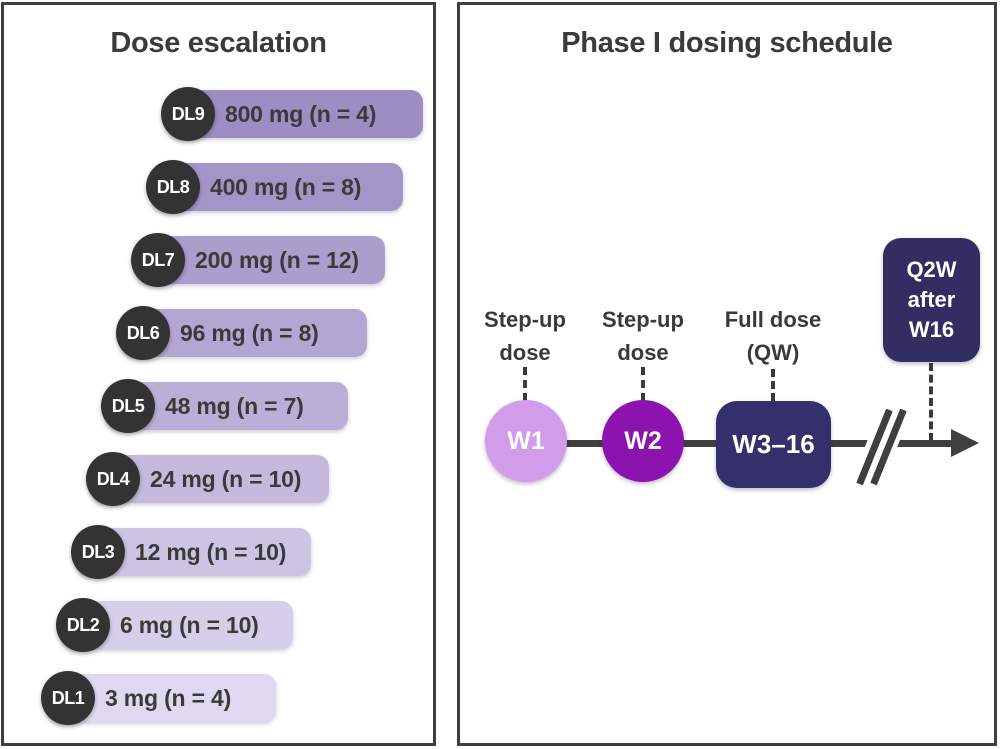  I want to click on dose-row: DL6 96 mg (n = 8), so click(241, 333).